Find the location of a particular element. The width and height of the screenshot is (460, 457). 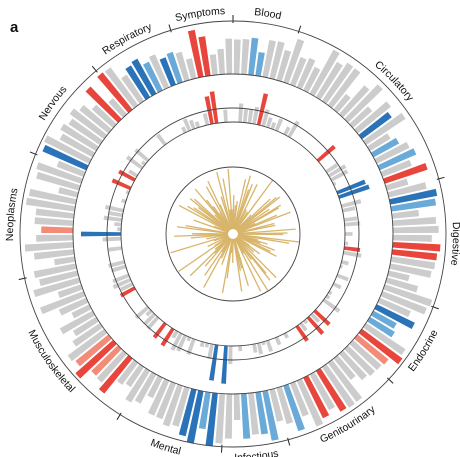

inner-ring is located at coordinates (235, 231).